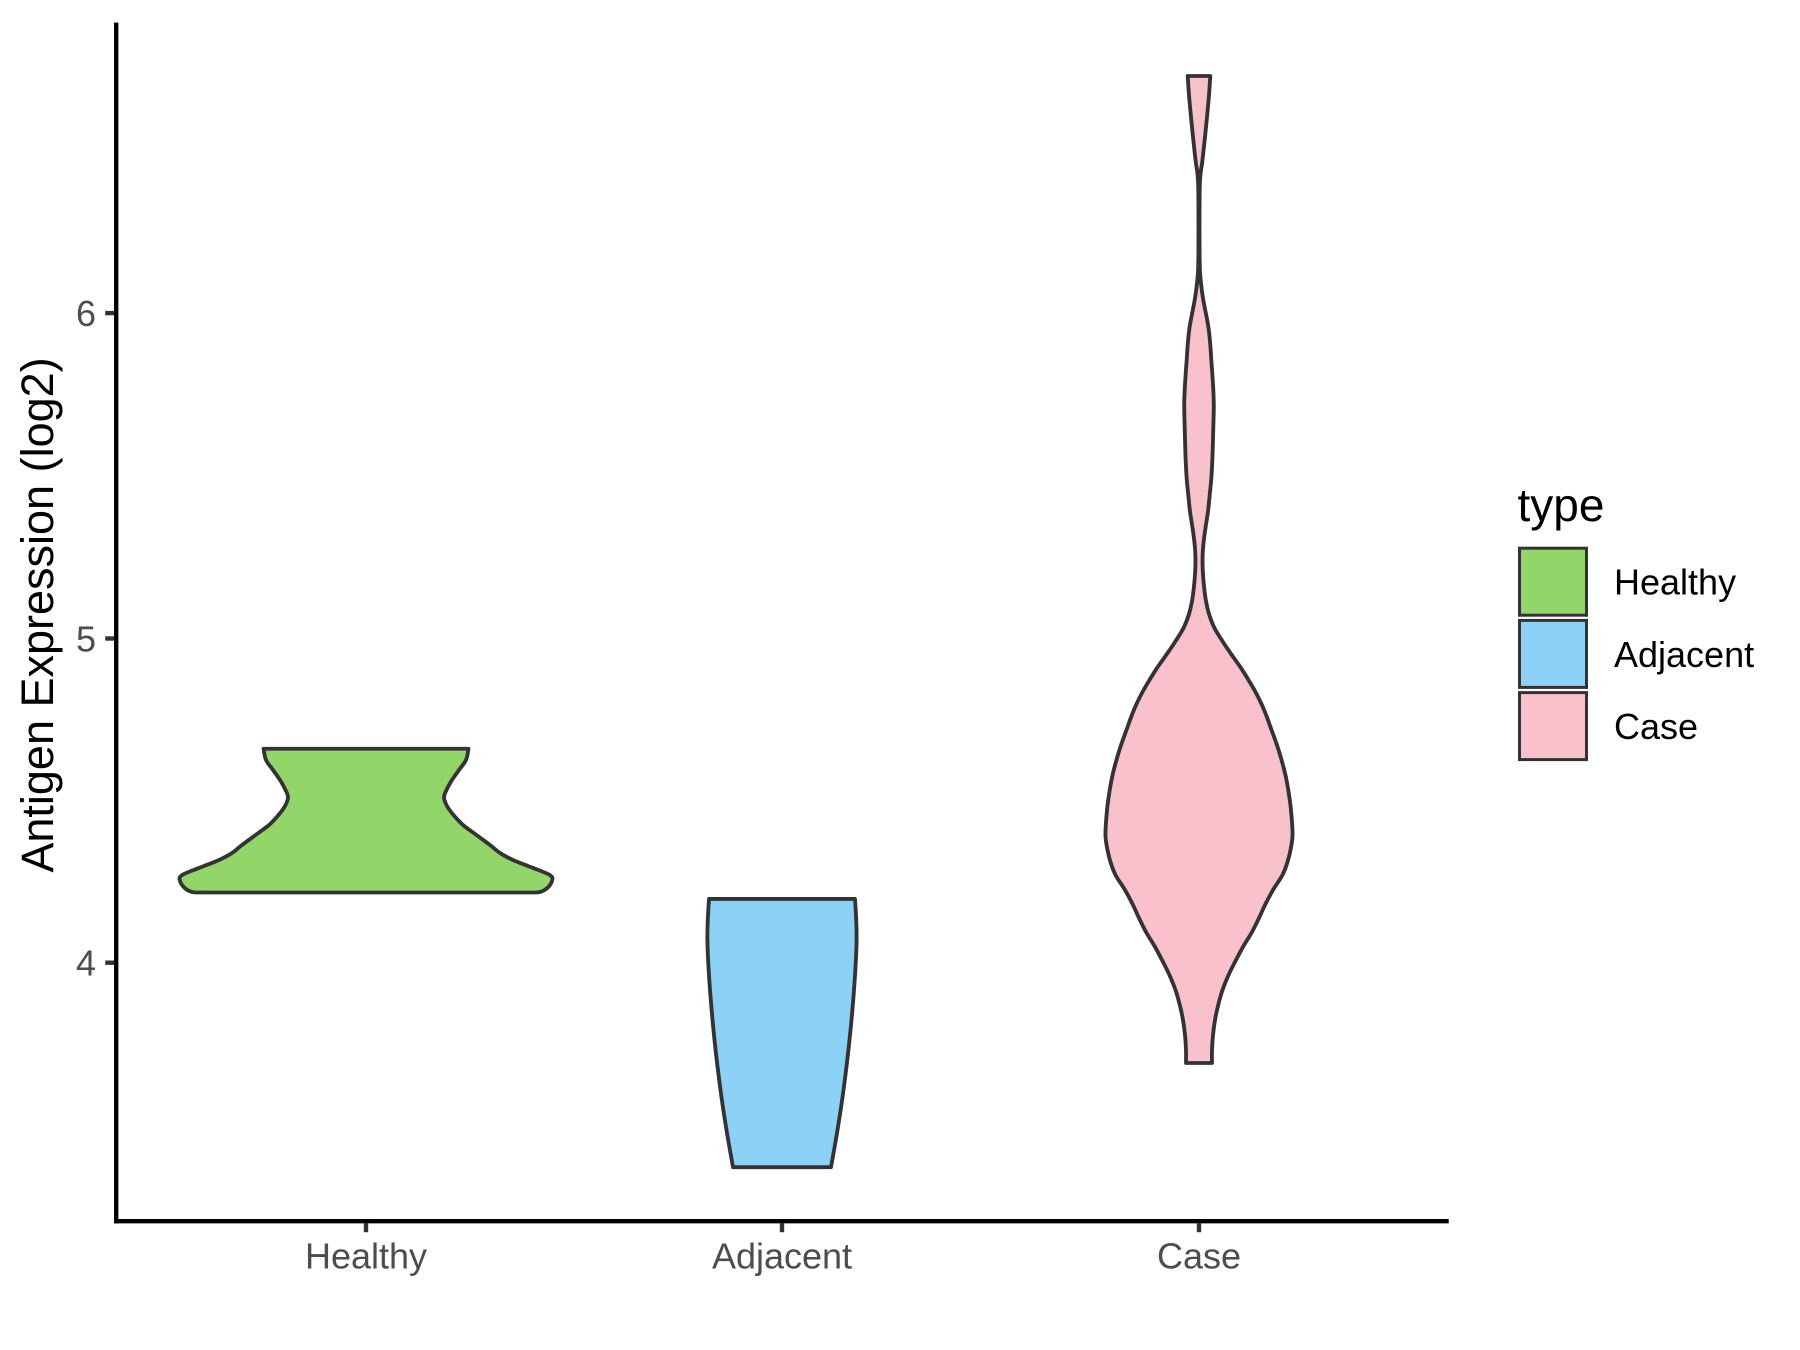 The width and height of the screenshot is (1800, 1350). I want to click on svg-text: 4, so click(86, 963).